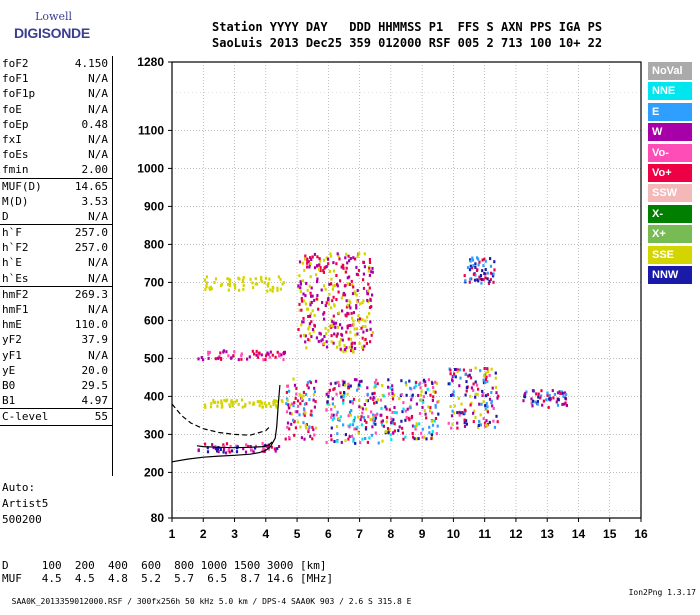  Describe the element at coordinates (154, 434) in the screenshot. I see `y-tick-label: 300` at that location.